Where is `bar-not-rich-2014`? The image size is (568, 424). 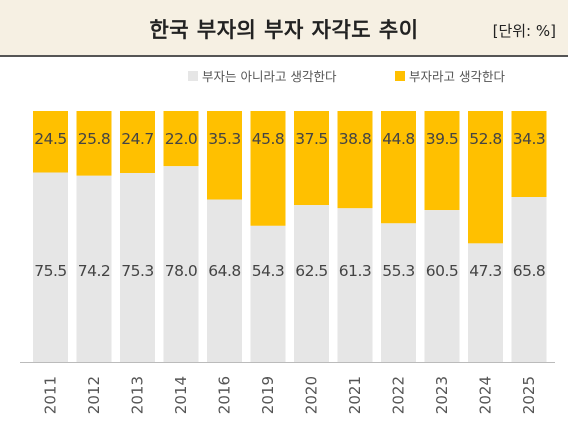
bar-not-rich-2014 is located at coordinates (181, 264).